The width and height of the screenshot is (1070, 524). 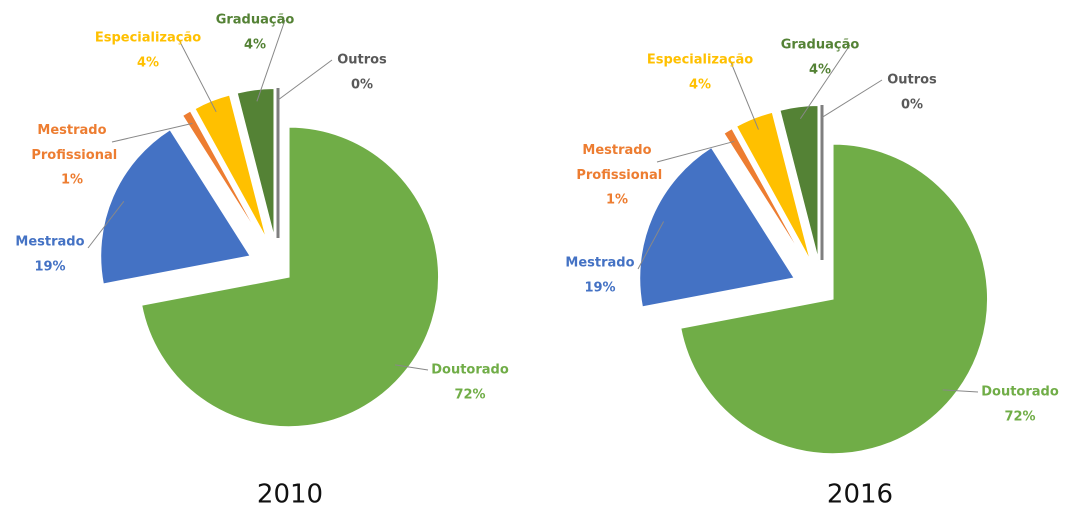 What do you see at coordinates (860, 495) in the screenshot?
I see `chart-title: 2016` at bounding box center [860, 495].